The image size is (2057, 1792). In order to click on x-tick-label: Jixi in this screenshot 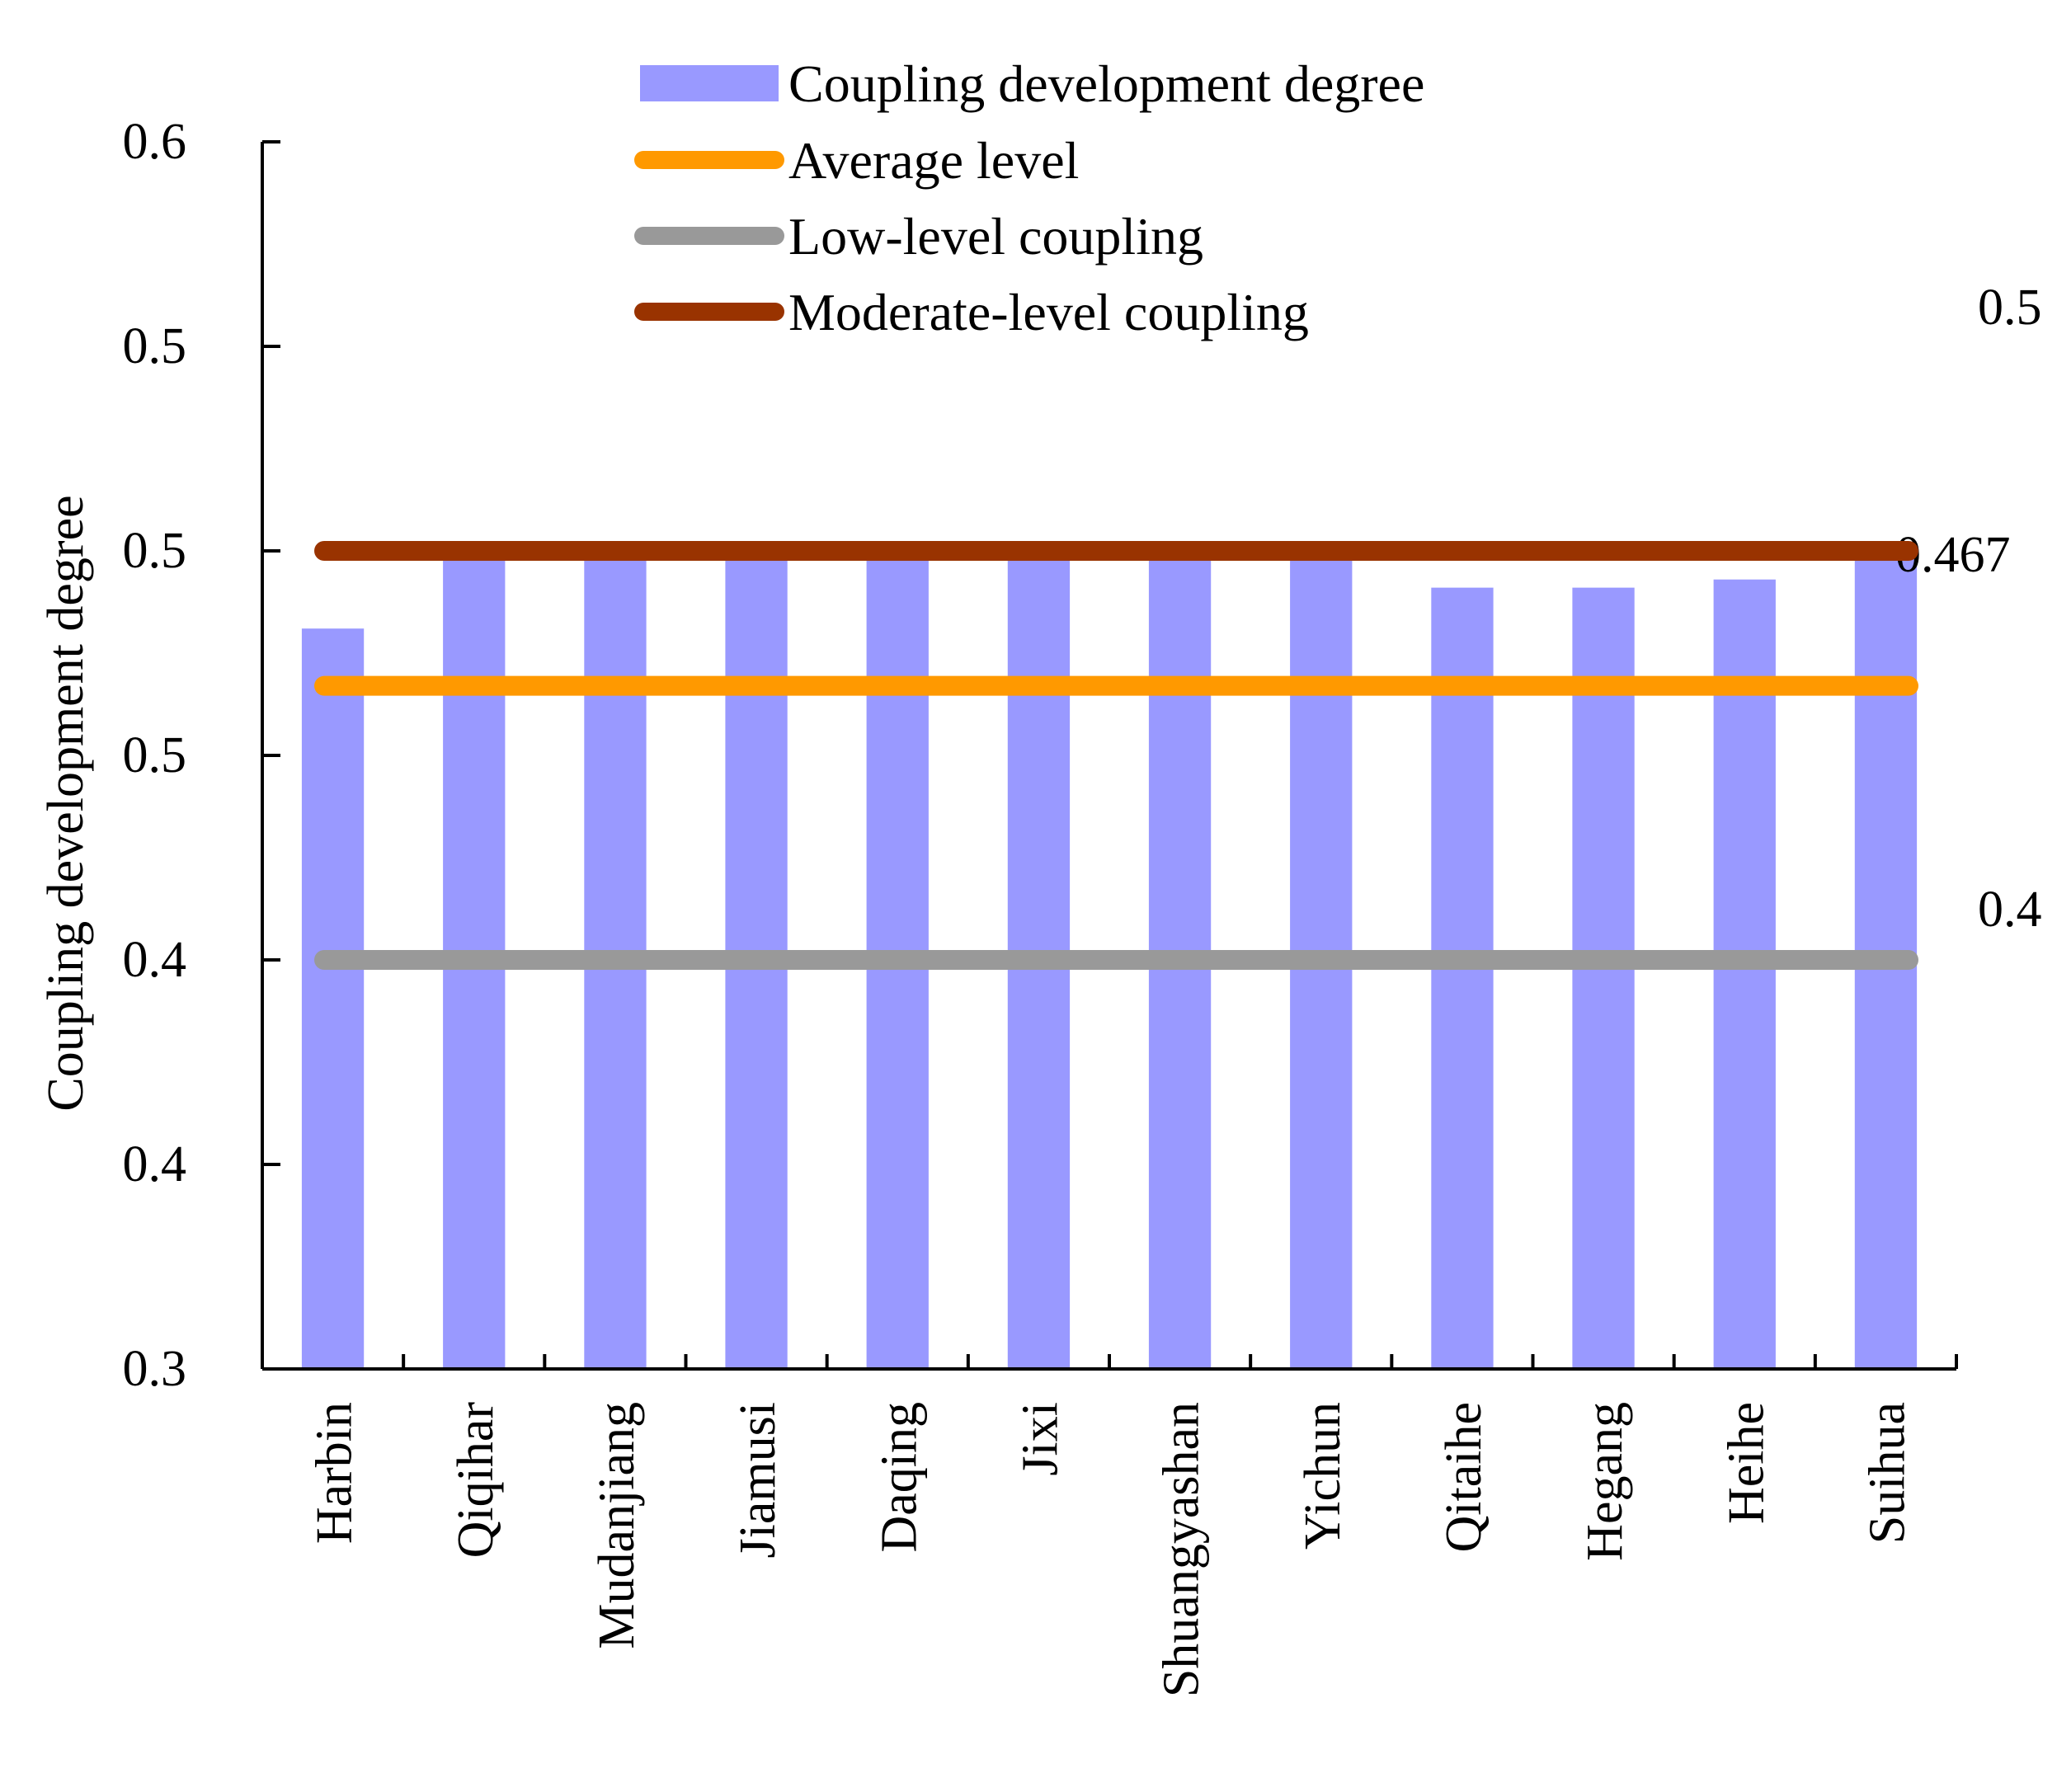, I will do `click(1040, 1439)`.